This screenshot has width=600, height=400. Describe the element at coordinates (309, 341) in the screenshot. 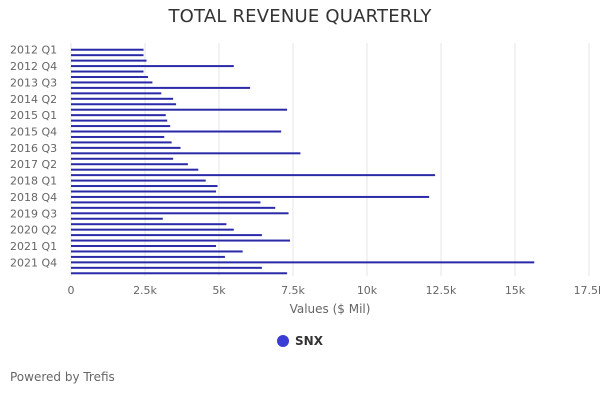

I see `legend-label: SNX` at that location.